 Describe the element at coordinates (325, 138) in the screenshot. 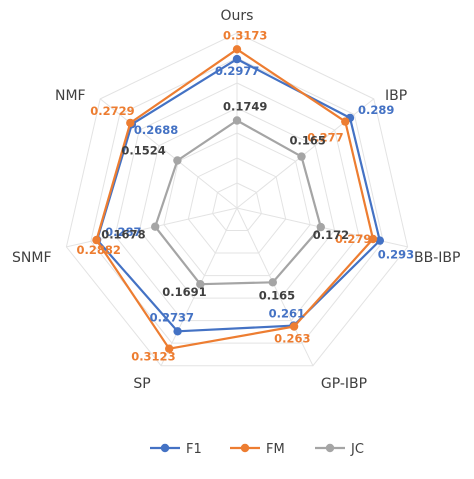

I see `data-label-fm-ibp: 0.277` at that location.